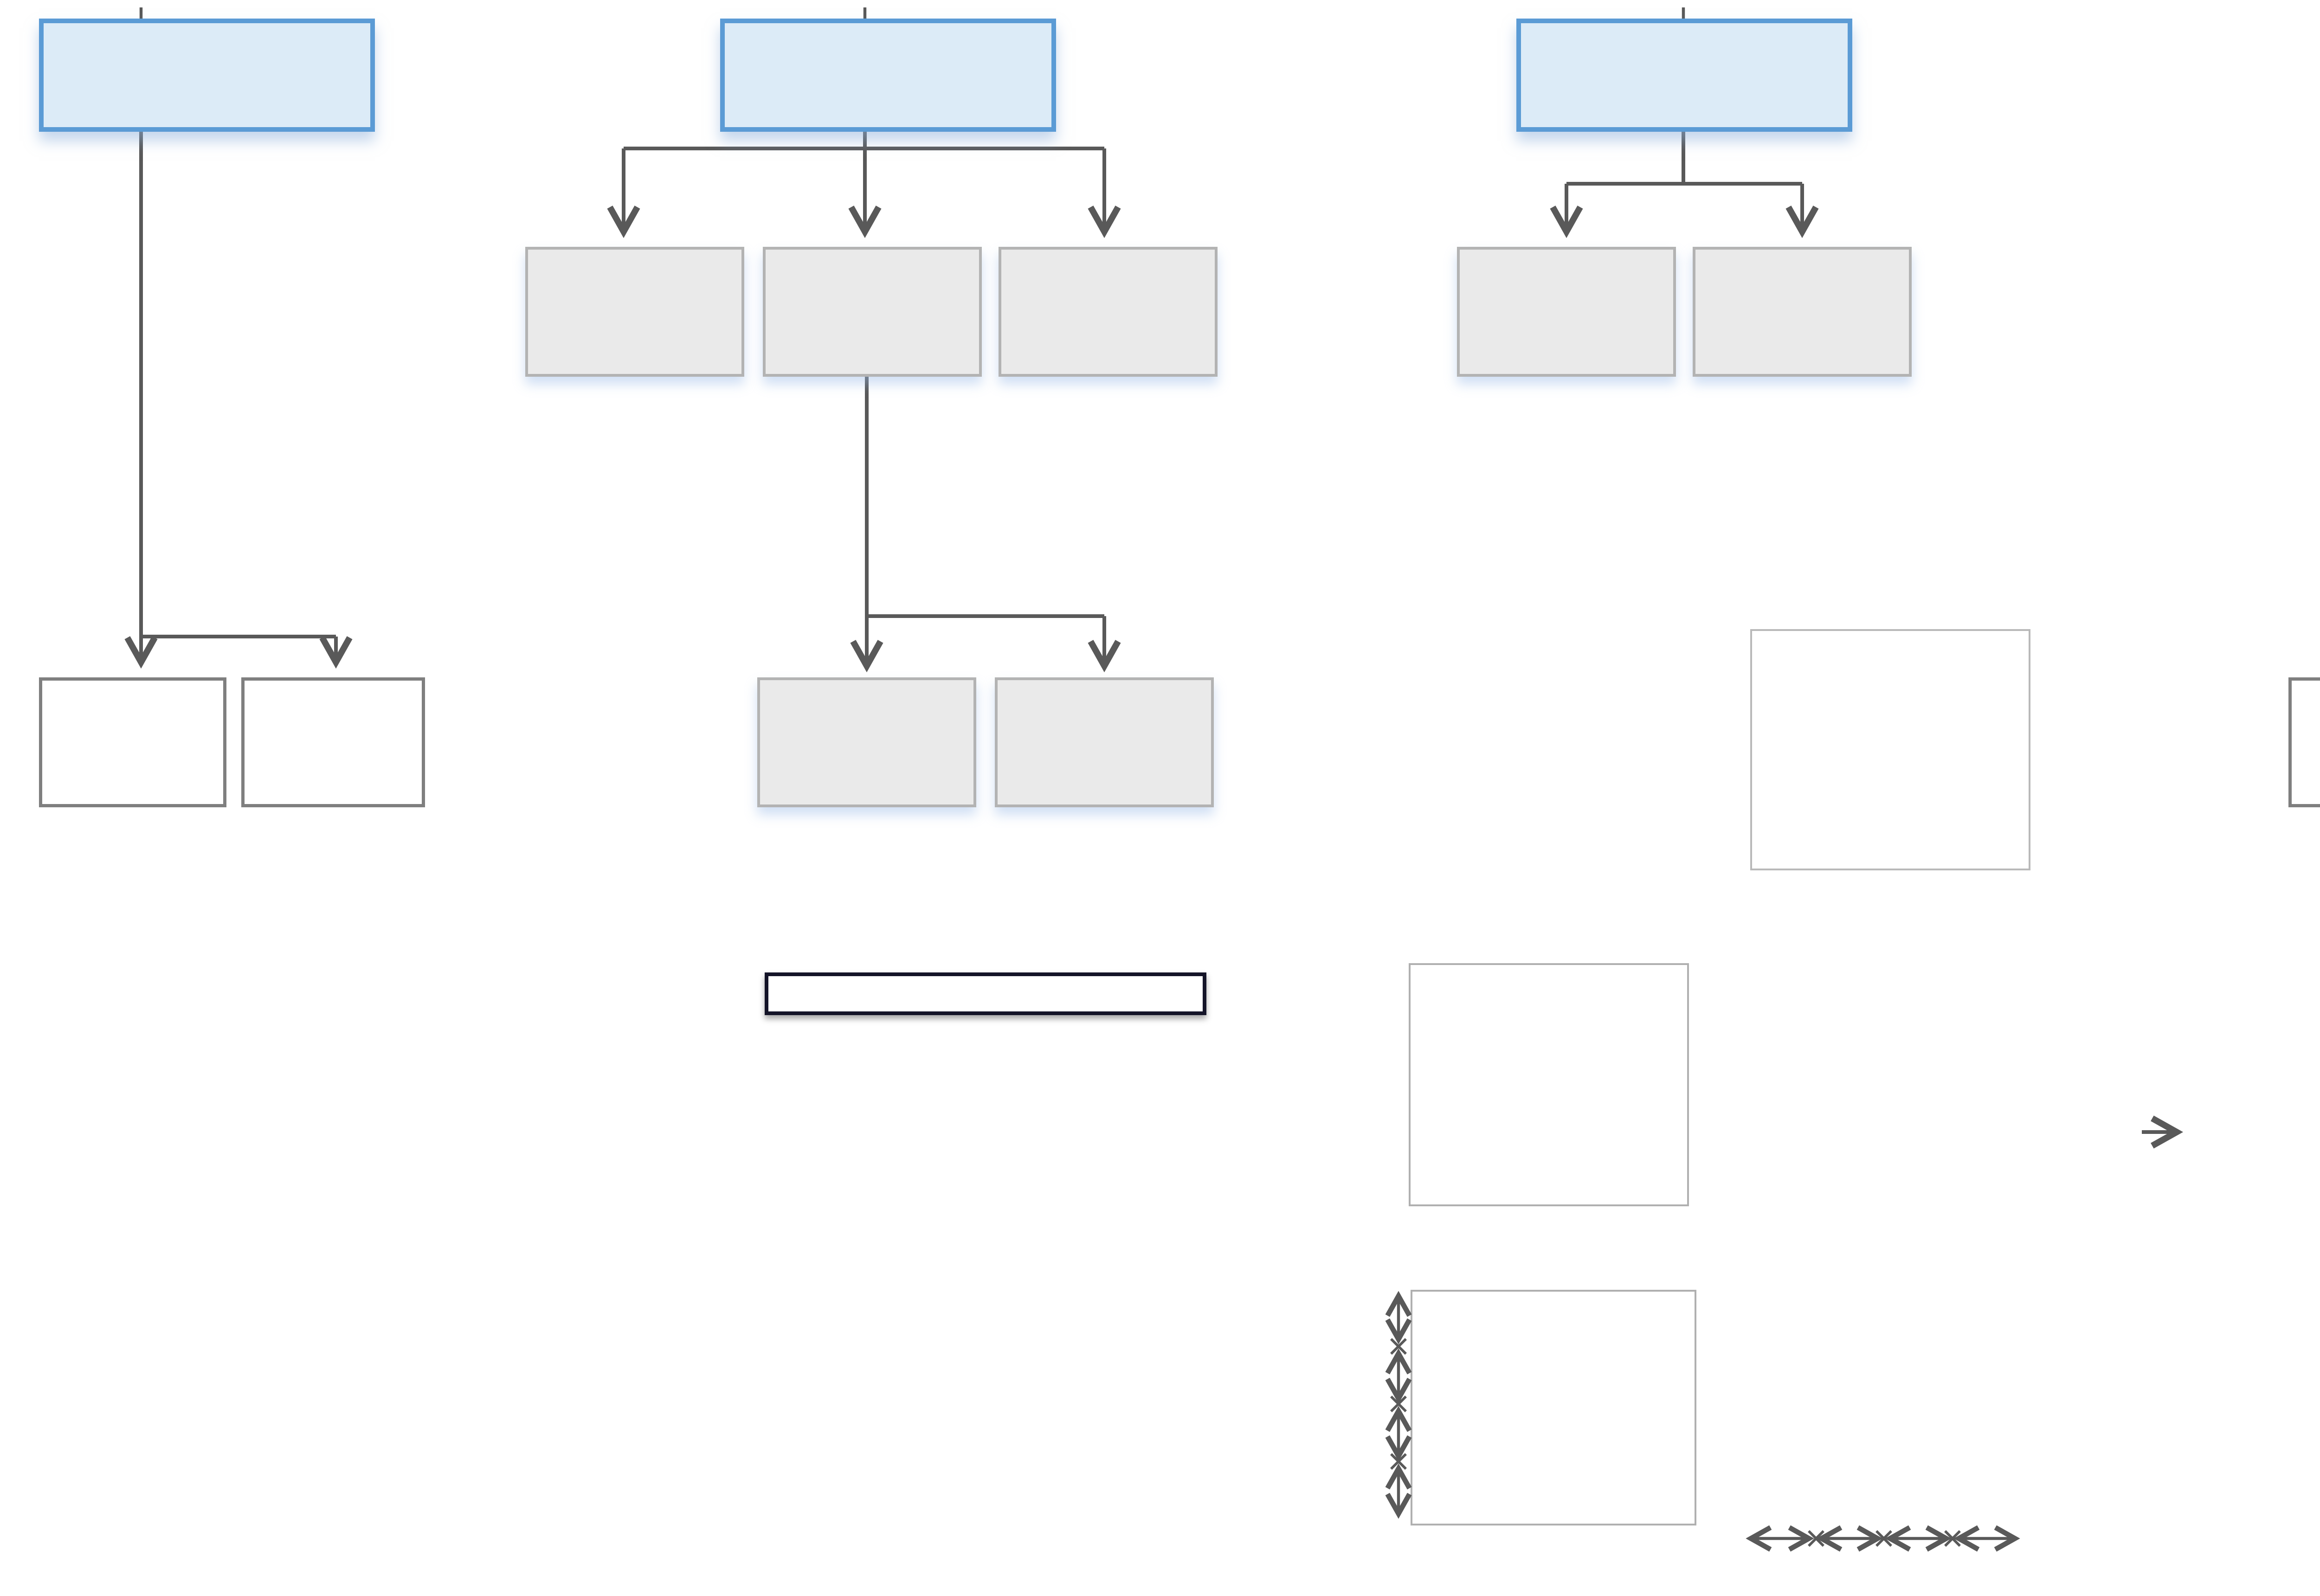 The image size is (2320, 1596). What do you see at coordinates (1878, 1083) in the screenshot?
I see `spectrogram-tfc-stack` at bounding box center [1878, 1083].